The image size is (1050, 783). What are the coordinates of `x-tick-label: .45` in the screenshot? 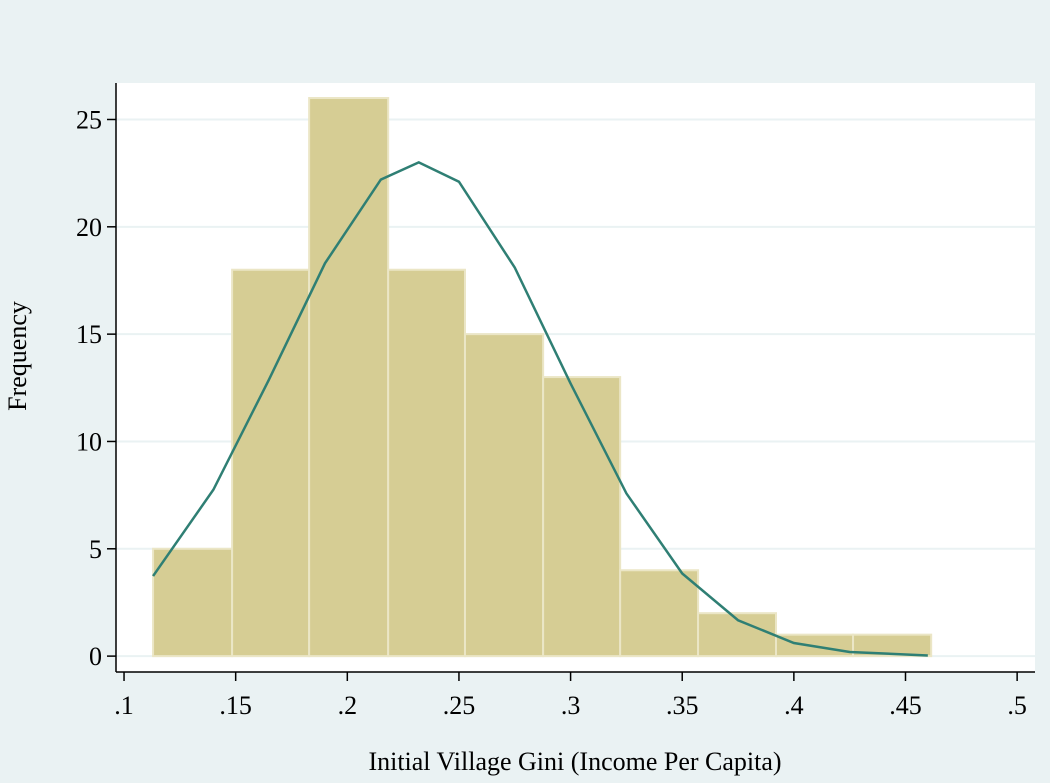 It's located at (905, 705).